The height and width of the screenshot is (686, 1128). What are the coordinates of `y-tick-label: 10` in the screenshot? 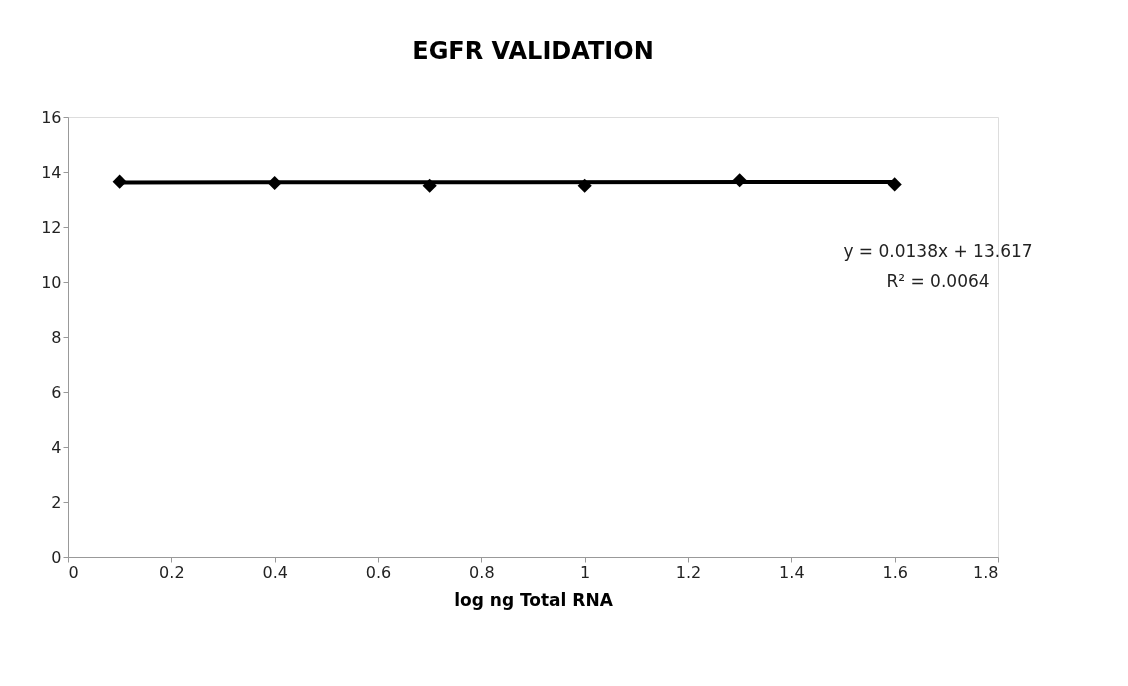 It's located at (51, 282).